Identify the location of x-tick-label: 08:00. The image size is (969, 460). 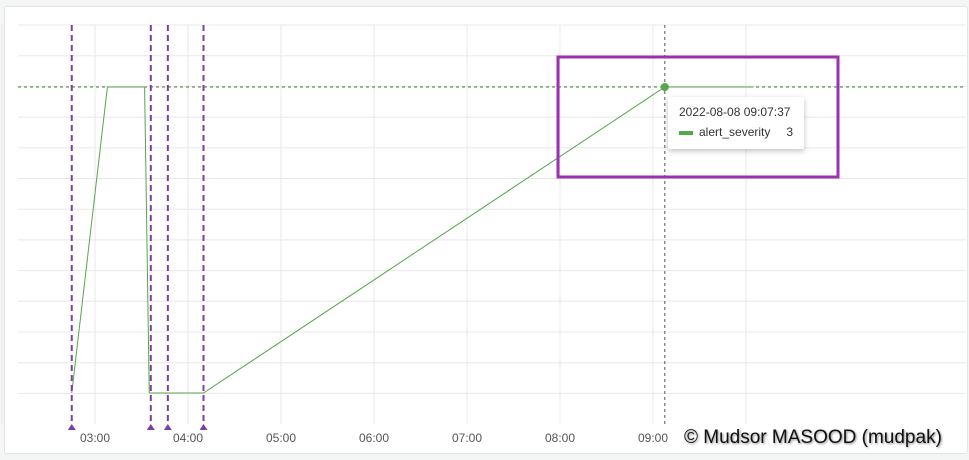
(560, 438).